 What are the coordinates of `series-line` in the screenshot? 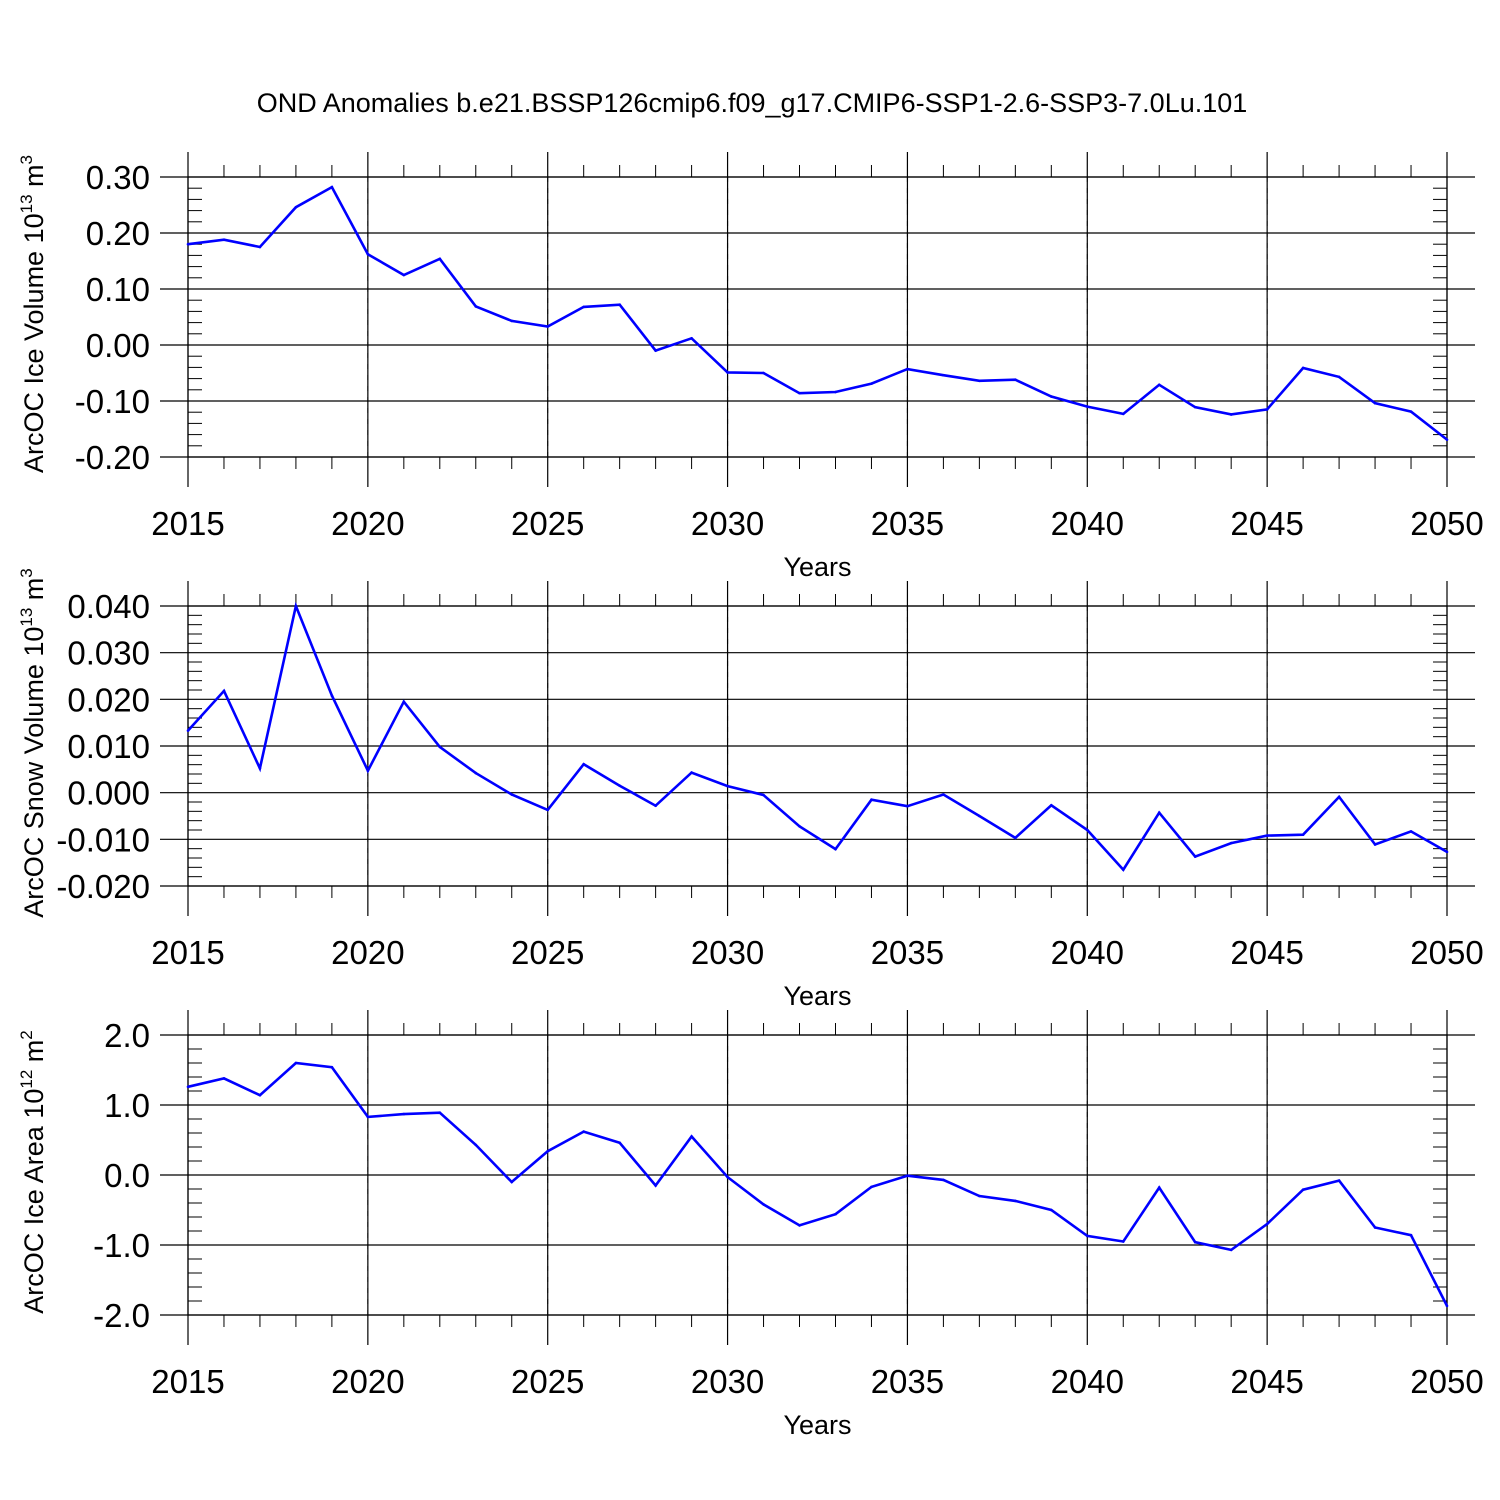 It's located at (818, 1184).